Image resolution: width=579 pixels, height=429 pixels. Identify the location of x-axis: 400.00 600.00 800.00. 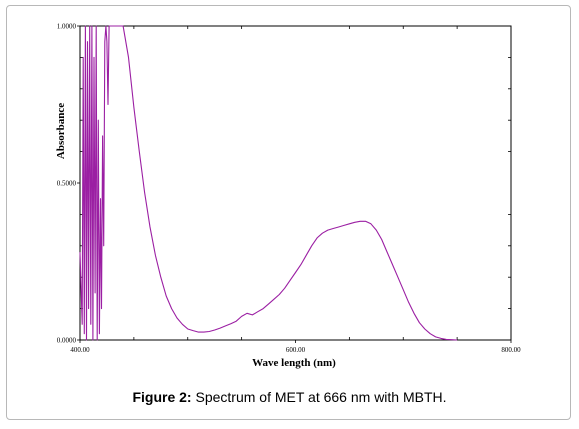
(295, 347).